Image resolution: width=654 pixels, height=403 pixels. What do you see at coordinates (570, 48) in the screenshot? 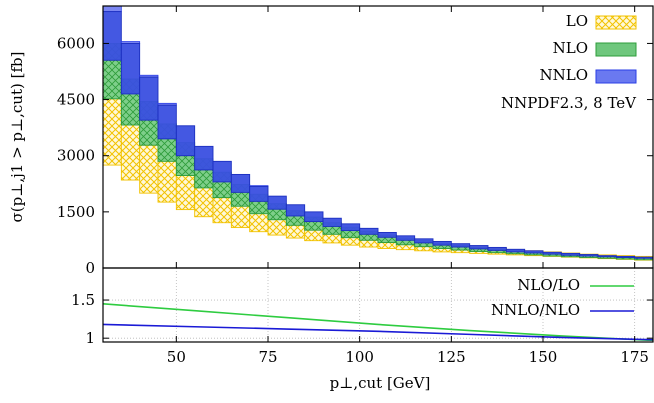
I see `legend-label-nlo: NLO` at bounding box center [570, 48].